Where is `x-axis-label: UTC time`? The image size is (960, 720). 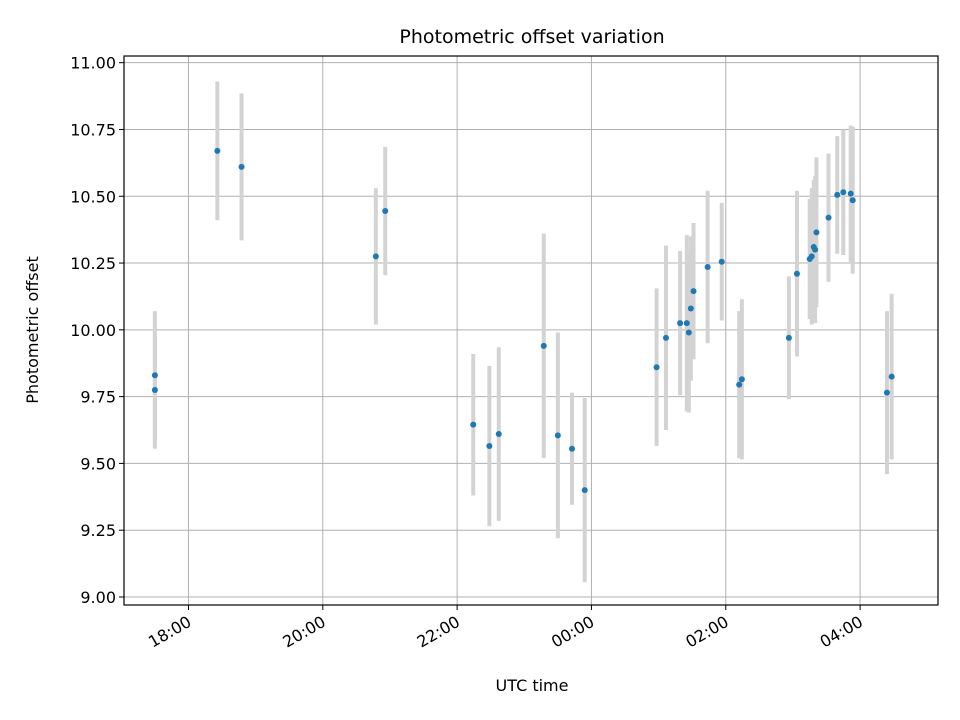
x-axis-label: UTC time is located at coordinates (532, 685).